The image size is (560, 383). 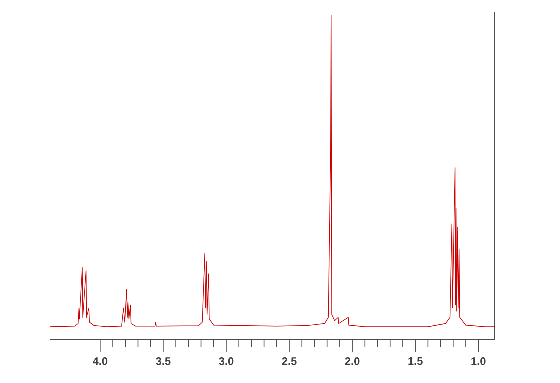 What do you see at coordinates (479, 362) in the screenshot?
I see `x-tick-label: 1.0` at bounding box center [479, 362].